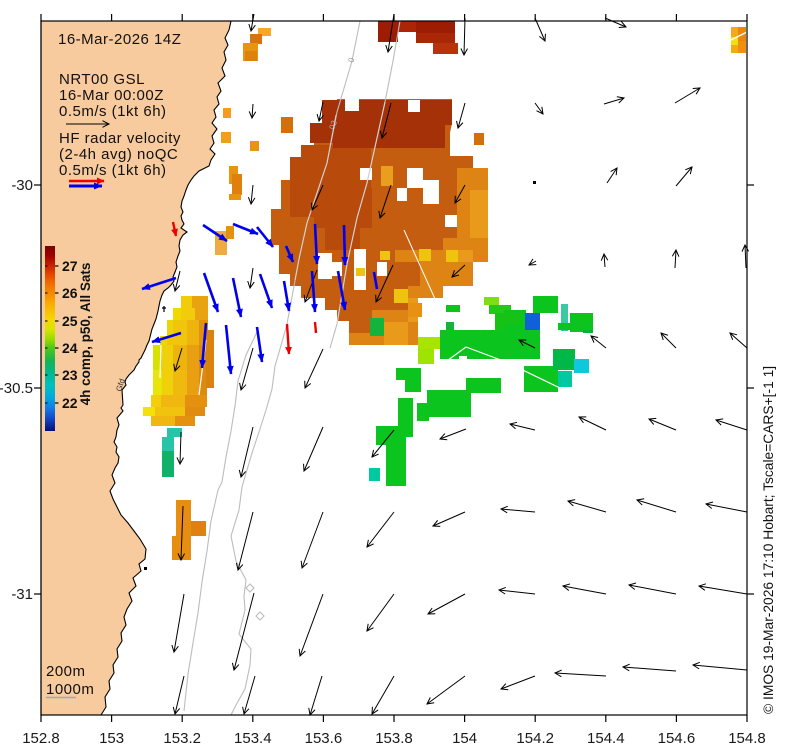 This screenshot has width=790, height=750. What do you see at coordinates (464, 738) in the screenshot?
I see `svg-text: 154` at bounding box center [464, 738].